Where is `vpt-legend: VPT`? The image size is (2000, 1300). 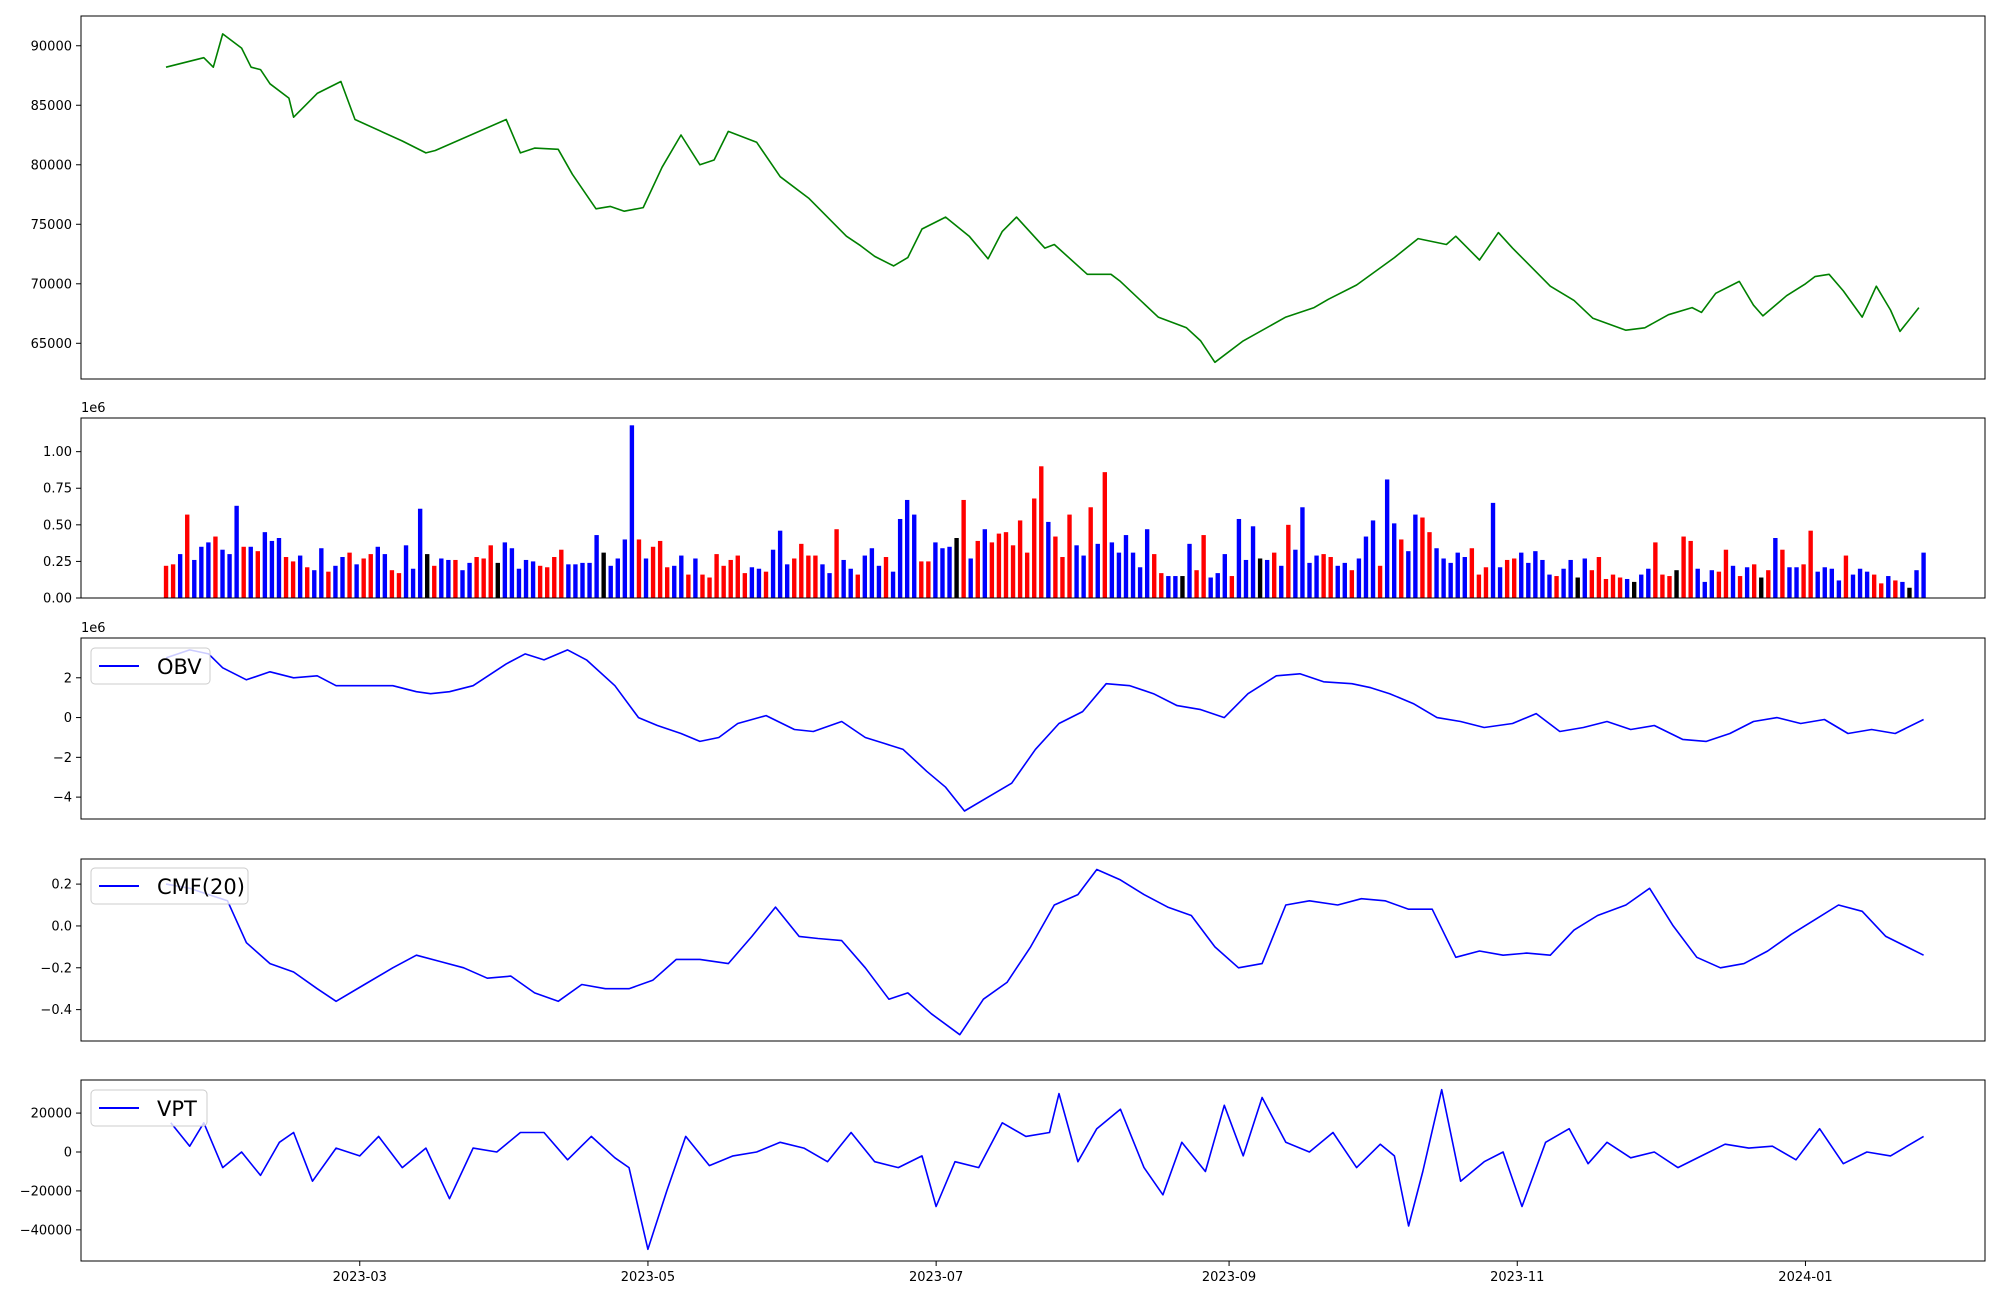 vpt-legend: VPT is located at coordinates (149, 1108).